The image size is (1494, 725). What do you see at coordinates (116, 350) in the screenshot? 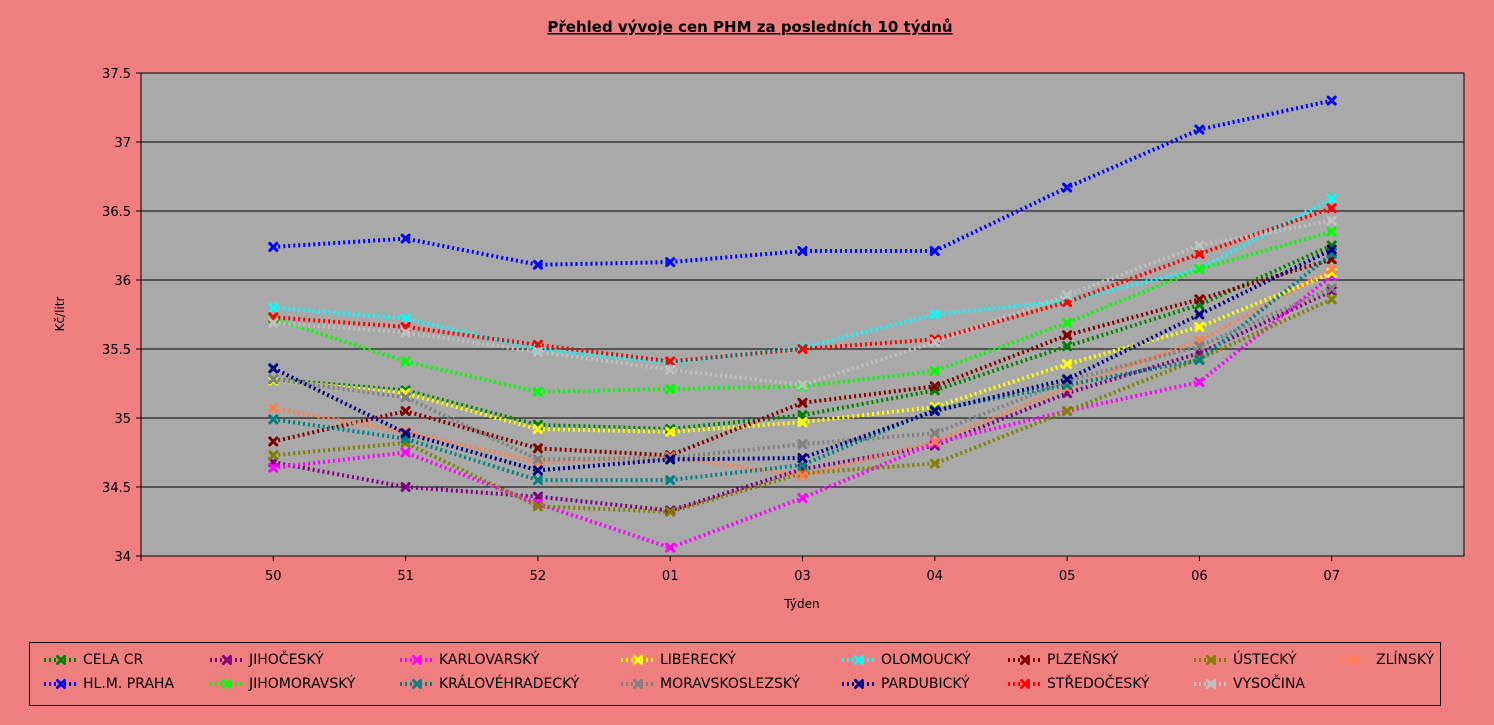
I see `y-tick-label: 35.5` at bounding box center [116, 350].